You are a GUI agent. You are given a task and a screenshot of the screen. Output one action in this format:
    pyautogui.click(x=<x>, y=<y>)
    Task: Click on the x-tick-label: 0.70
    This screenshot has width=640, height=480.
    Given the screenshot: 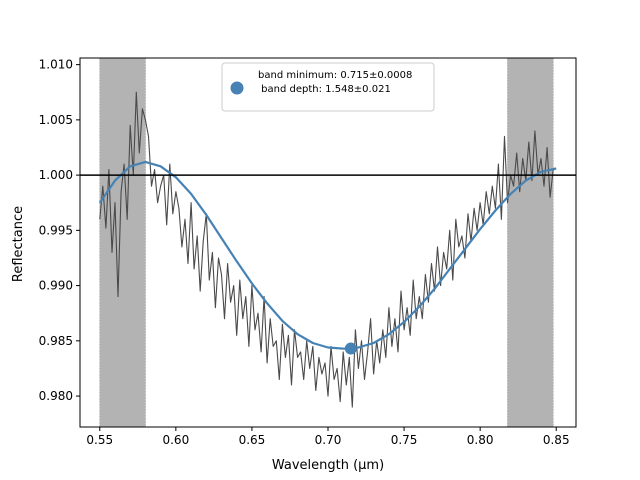 What is the action you would take?
    pyautogui.click(x=328, y=440)
    